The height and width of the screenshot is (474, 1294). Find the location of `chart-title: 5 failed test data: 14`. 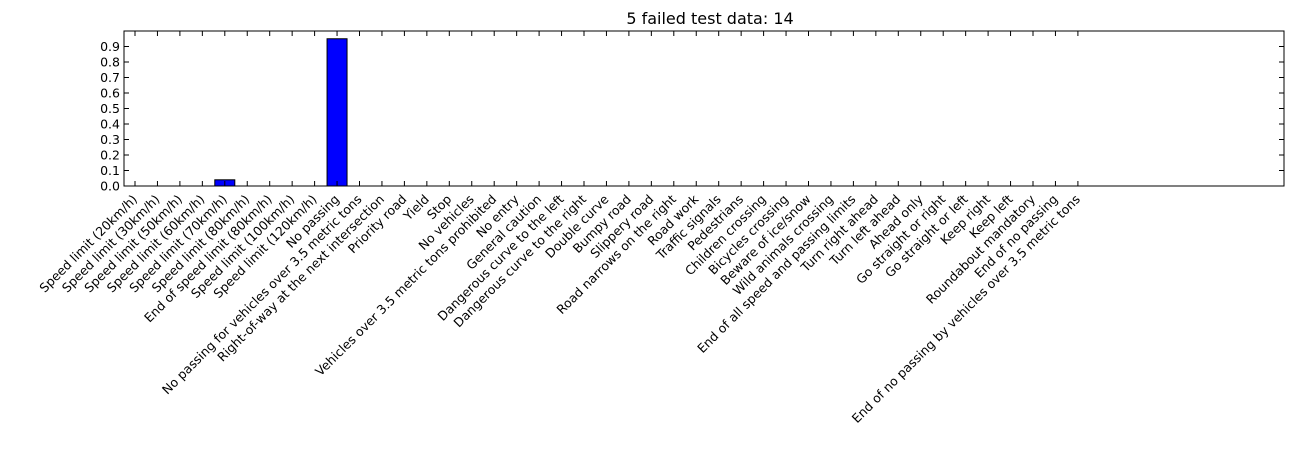

chart-title: 5 failed test data: 14 is located at coordinates (709, 18).